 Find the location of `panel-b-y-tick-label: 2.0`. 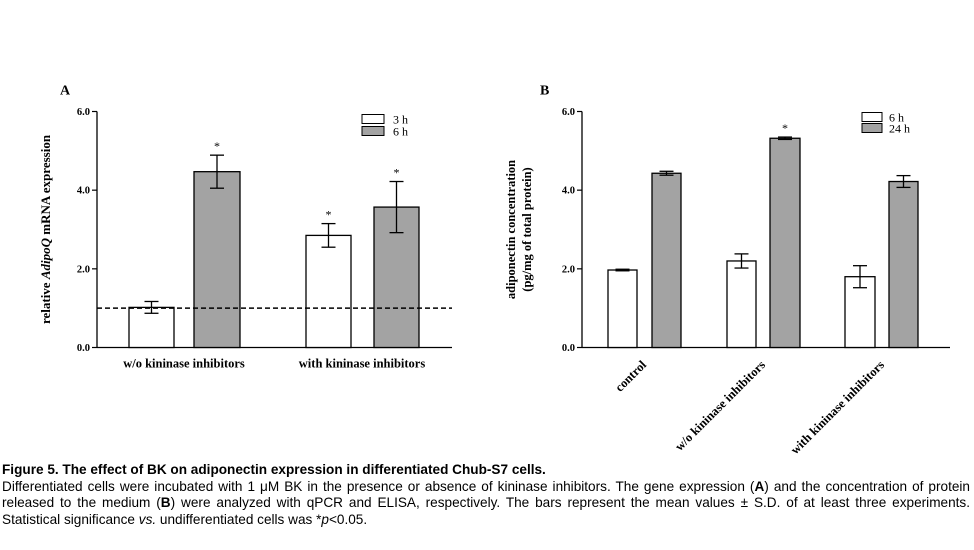

panel-b-y-tick-label: 2.0 is located at coordinates (568, 269).